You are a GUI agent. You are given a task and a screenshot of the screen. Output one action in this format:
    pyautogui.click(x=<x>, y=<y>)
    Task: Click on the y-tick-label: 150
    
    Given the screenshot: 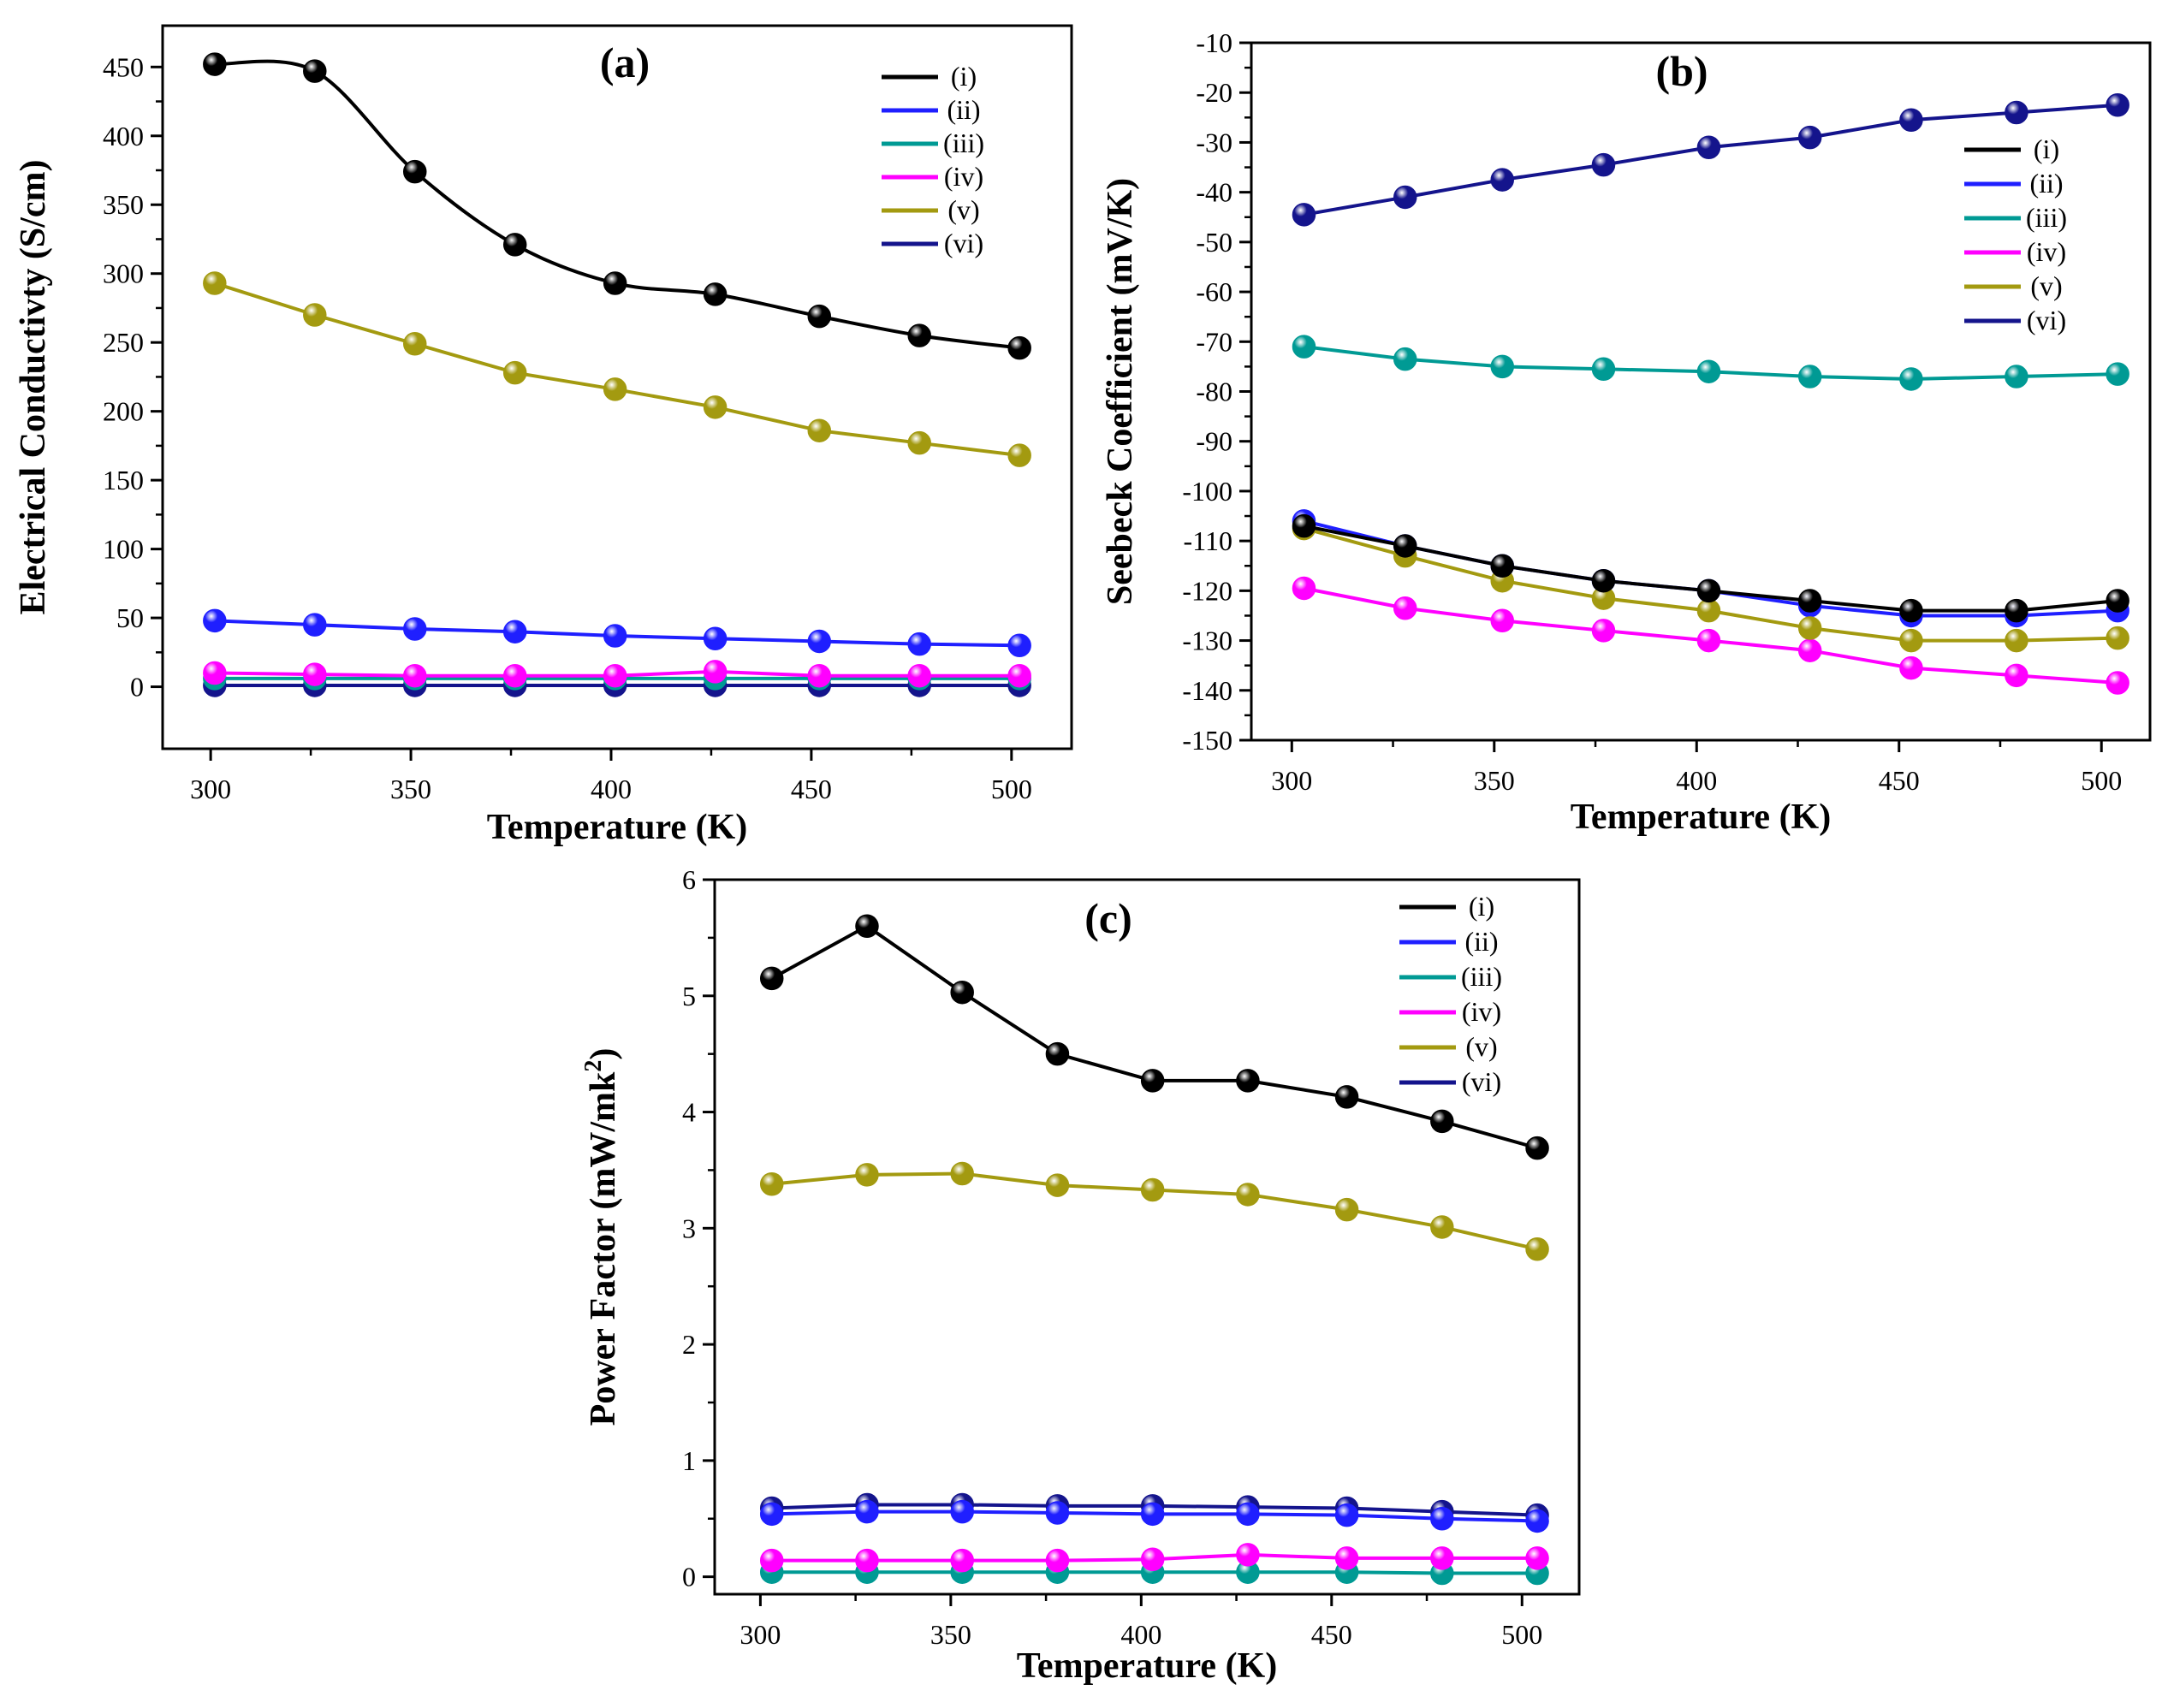 What is the action you would take?
    pyautogui.click(x=123, y=480)
    